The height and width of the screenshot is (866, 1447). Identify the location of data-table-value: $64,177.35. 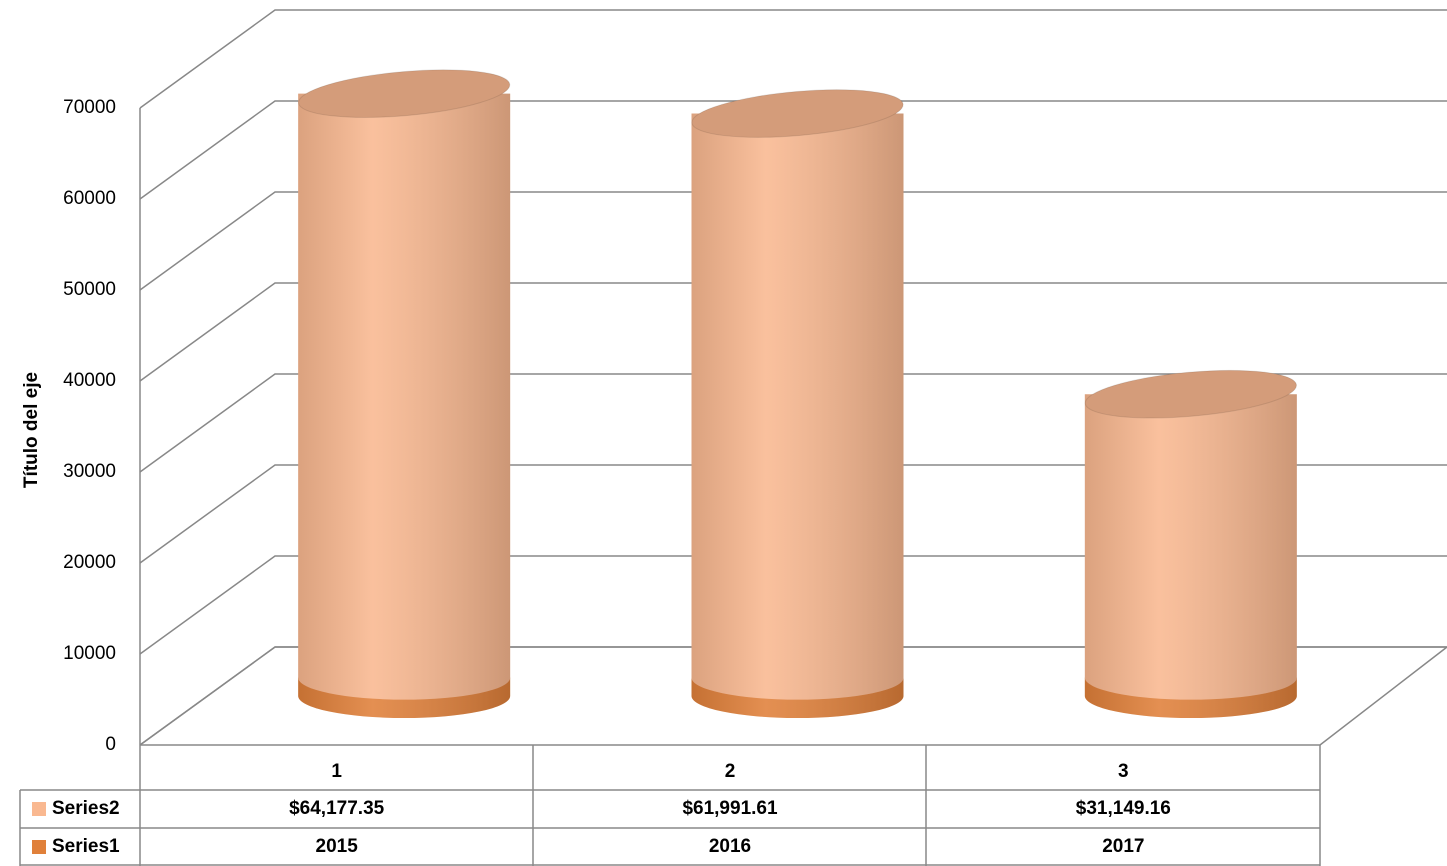
(337, 808).